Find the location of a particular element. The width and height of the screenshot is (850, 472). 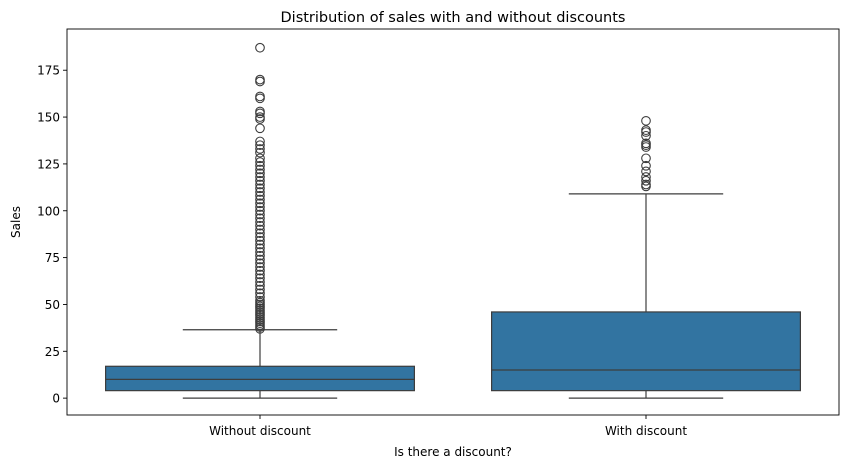

y-tick-label: 150 is located at coordinates (48, 118).